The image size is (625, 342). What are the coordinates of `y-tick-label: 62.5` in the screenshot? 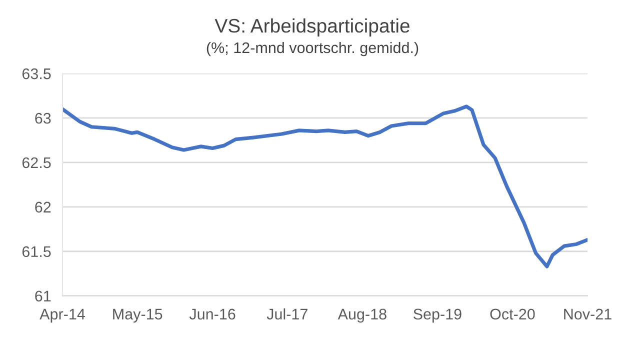 It's located at (36, 162).